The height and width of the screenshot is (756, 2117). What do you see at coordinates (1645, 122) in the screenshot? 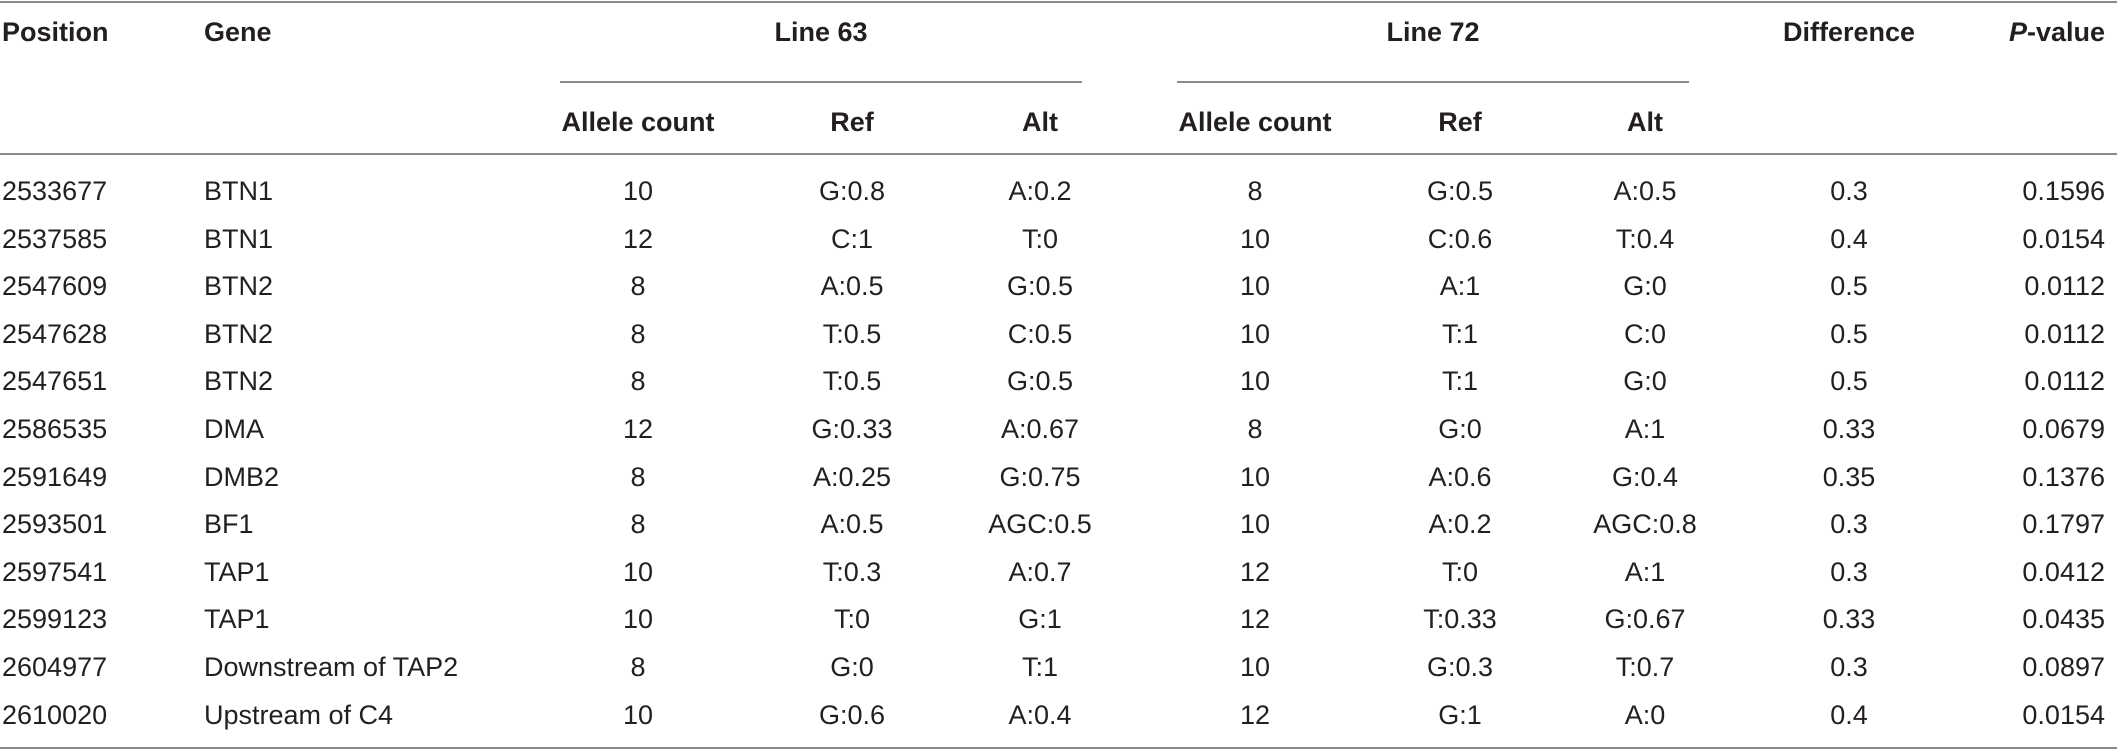
I see `header-alt-72: Alt` at bounding box center [1645, 122].